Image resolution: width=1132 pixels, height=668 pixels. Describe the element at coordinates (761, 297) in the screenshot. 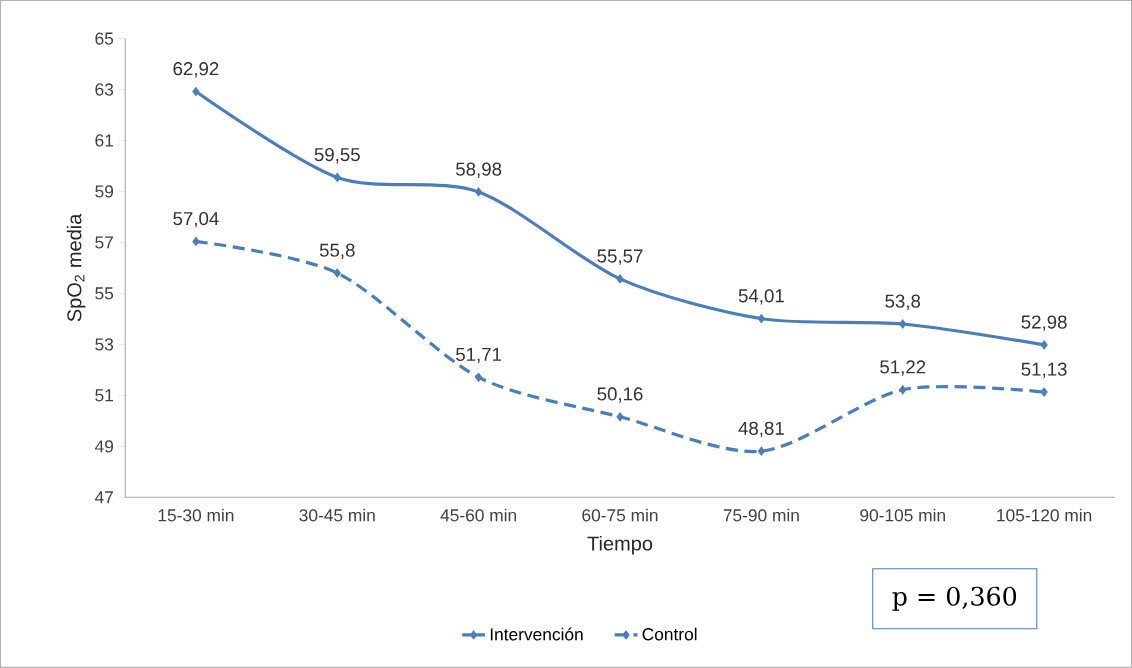

I see `data-label: 54,01` at that location.